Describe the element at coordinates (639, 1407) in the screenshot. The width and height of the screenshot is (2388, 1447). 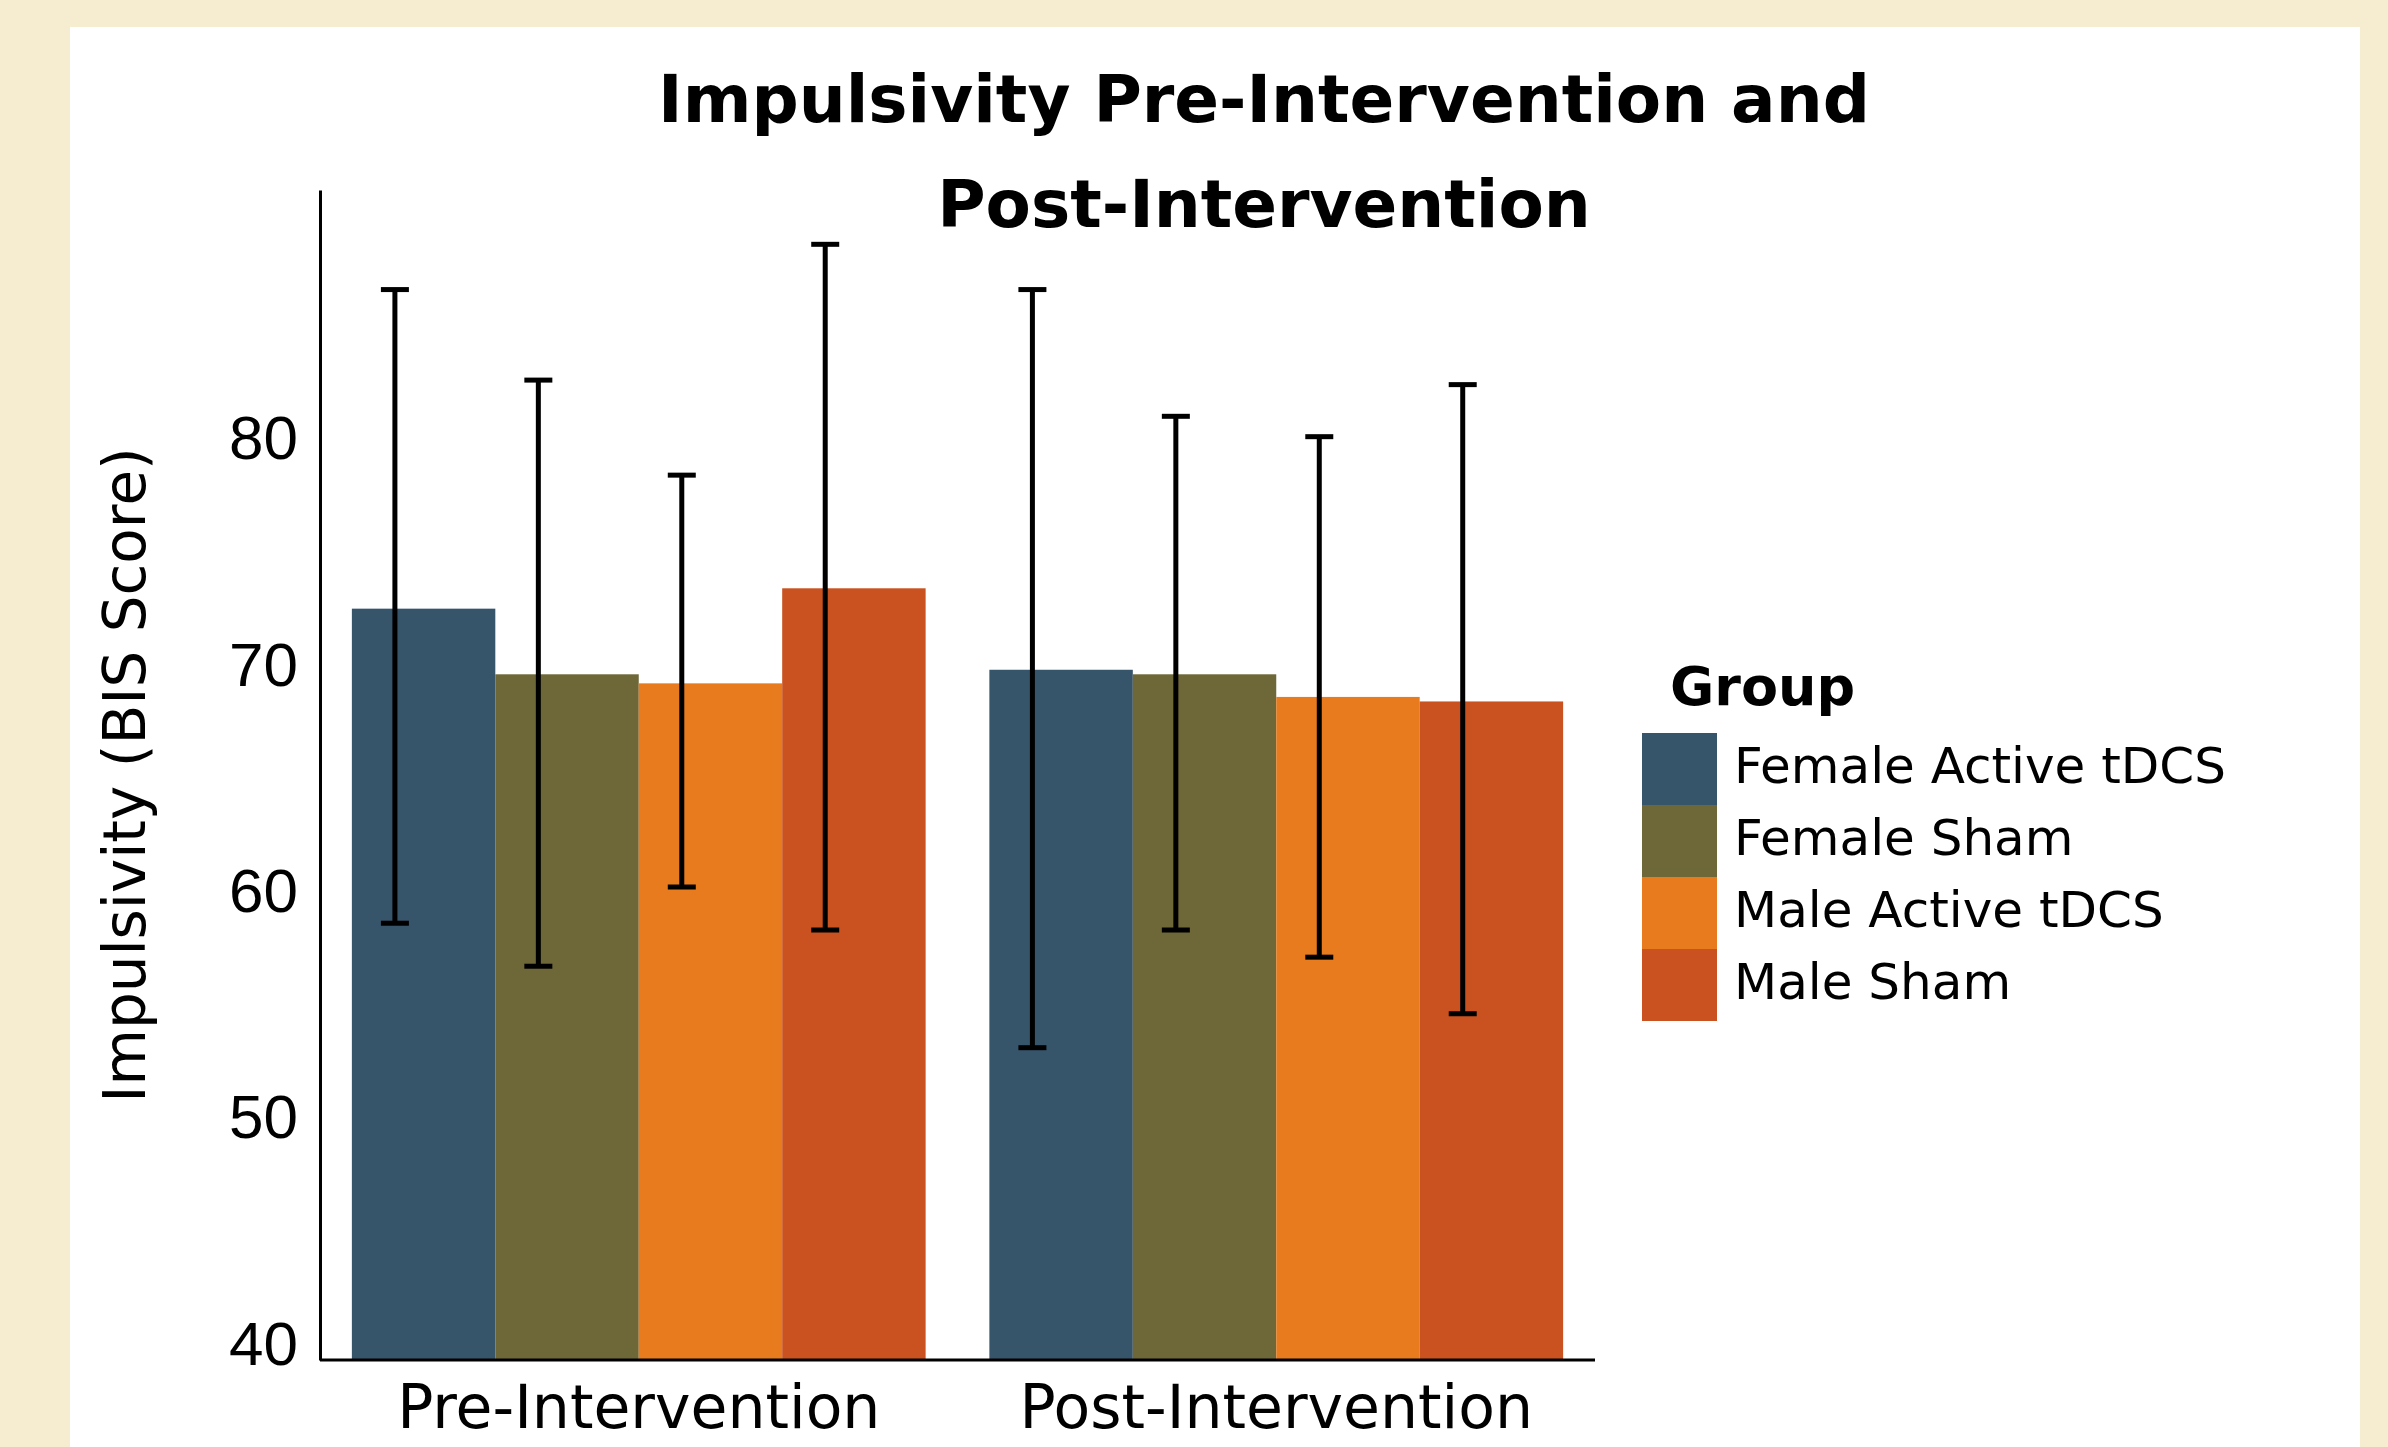
I see `x-tick-label: Pre-Intervention` at that location.